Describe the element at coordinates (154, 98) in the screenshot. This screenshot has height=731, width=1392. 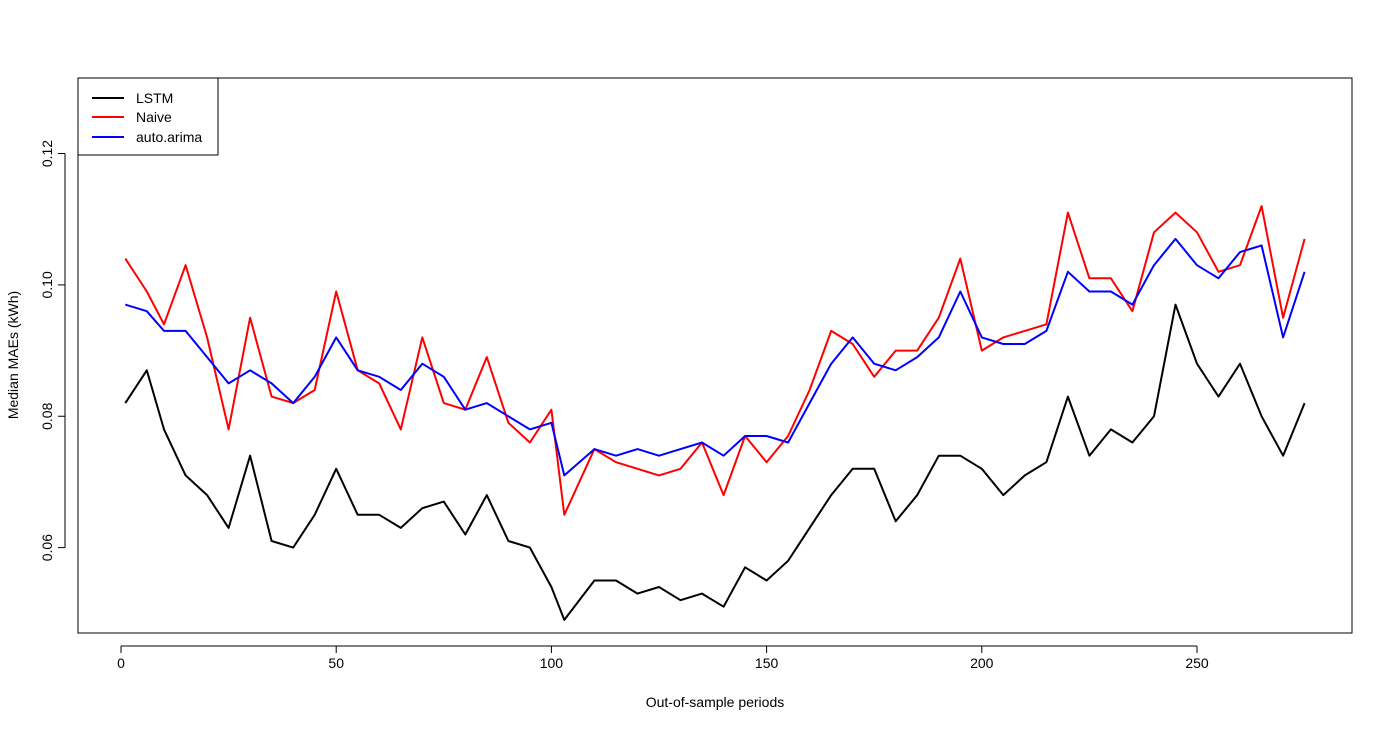
I see `legend-label-lstm: LSTM` at that location.